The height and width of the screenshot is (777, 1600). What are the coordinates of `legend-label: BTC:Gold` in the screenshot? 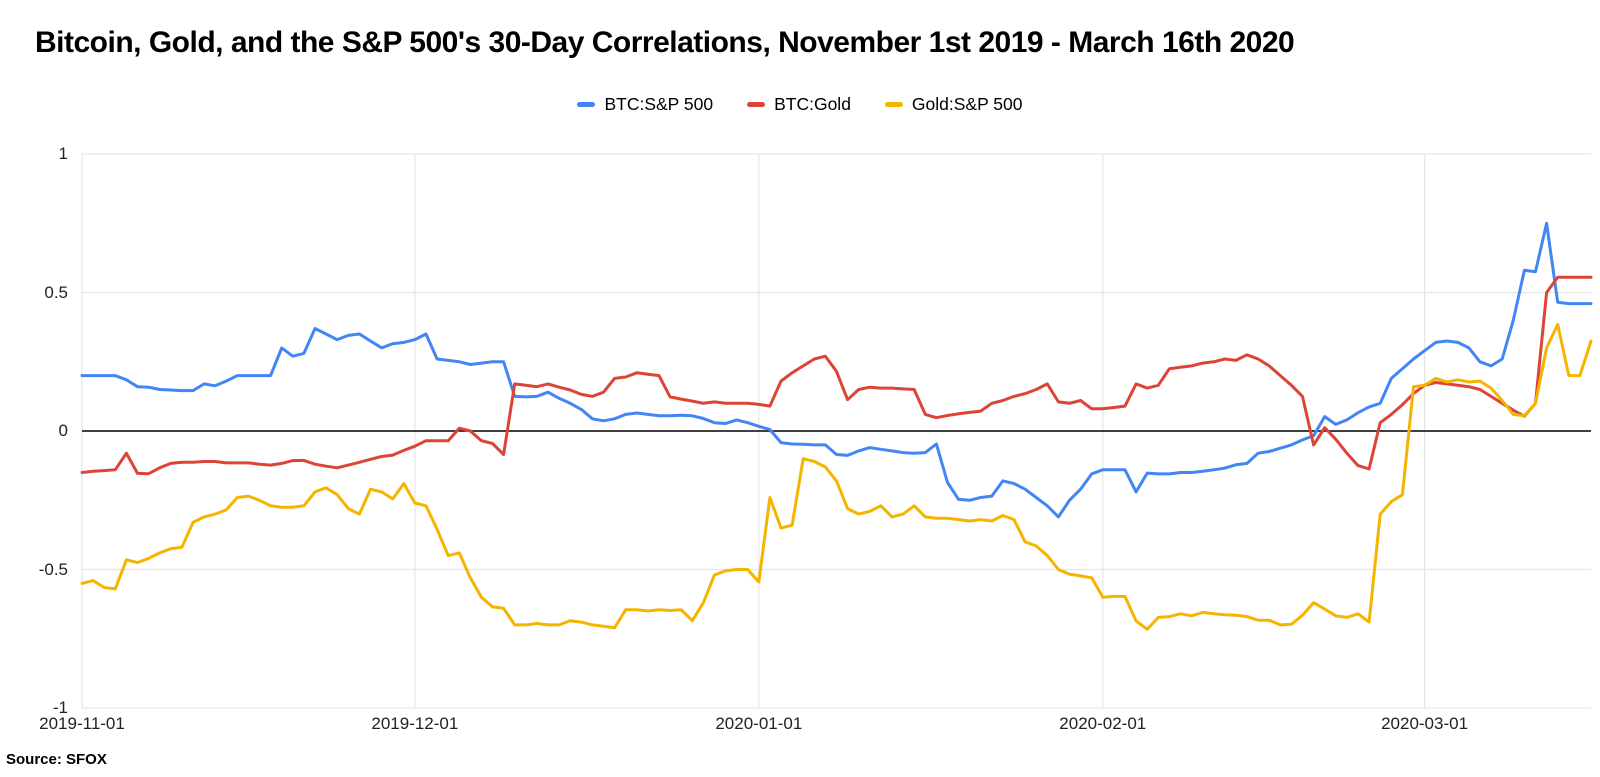 It's located at (812, 104).